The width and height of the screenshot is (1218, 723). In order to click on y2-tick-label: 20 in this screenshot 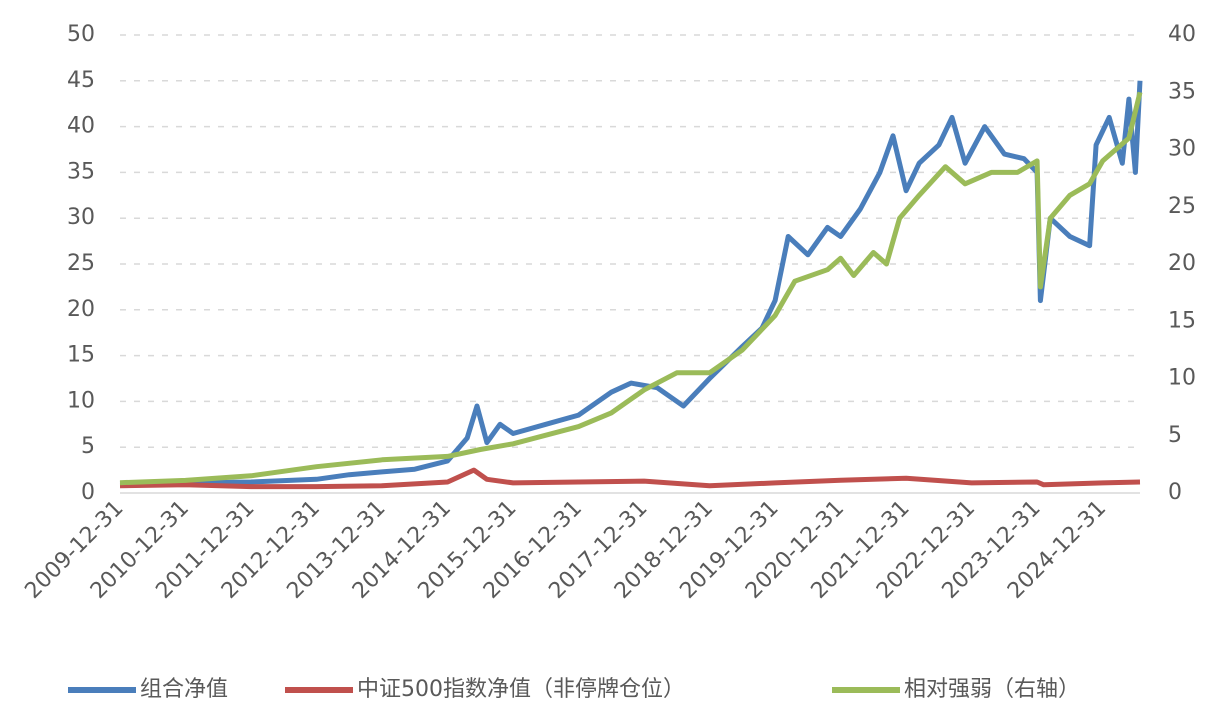, I will do `click(1182, 263)`.